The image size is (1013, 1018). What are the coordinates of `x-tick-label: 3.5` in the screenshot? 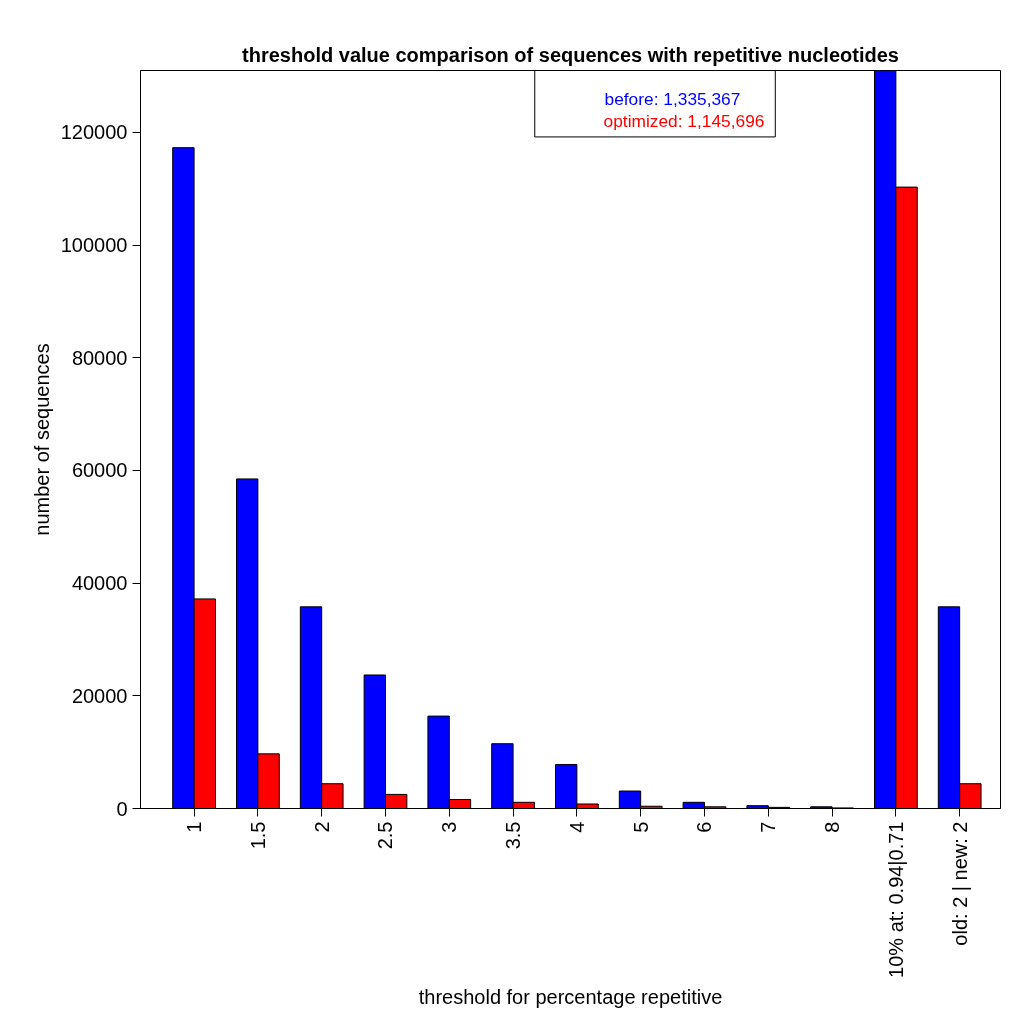 It's located at (513, 835).